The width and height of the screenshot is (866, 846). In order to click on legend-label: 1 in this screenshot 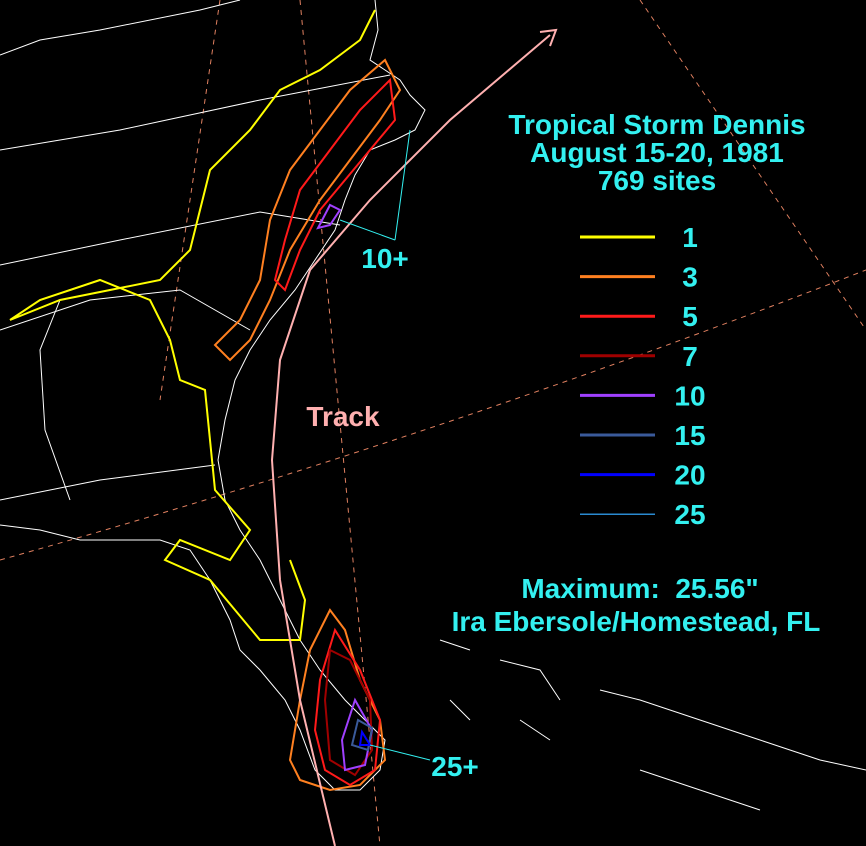, I will do `click(690, 237)`.